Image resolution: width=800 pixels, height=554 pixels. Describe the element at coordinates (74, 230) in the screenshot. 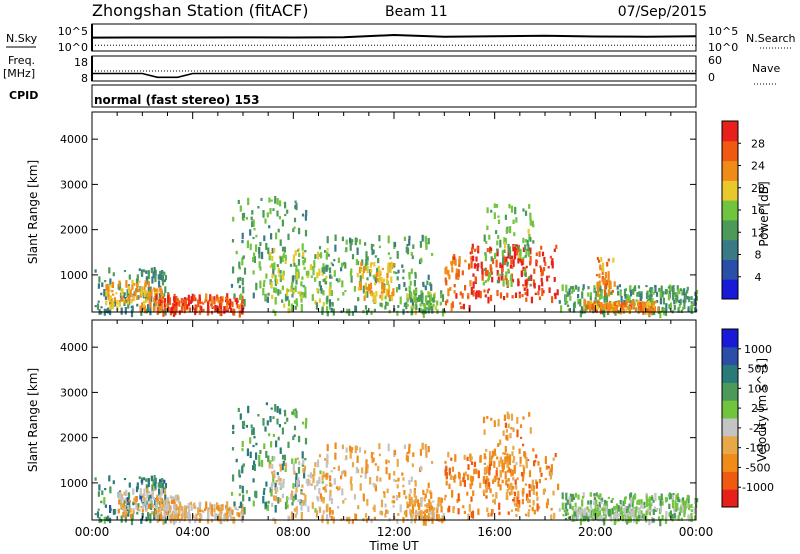

I see `y-tick-label: 2000` at that location.